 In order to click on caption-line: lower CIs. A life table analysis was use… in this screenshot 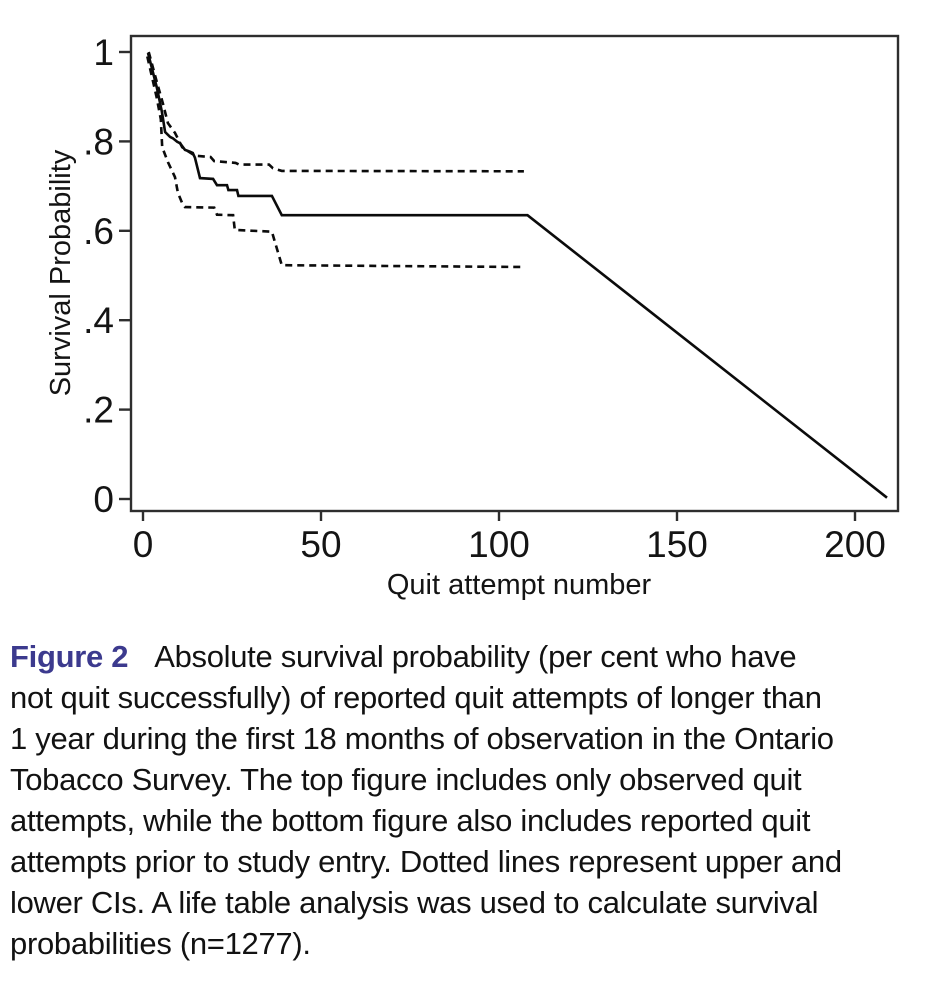, I will do `click(414, 902)`.